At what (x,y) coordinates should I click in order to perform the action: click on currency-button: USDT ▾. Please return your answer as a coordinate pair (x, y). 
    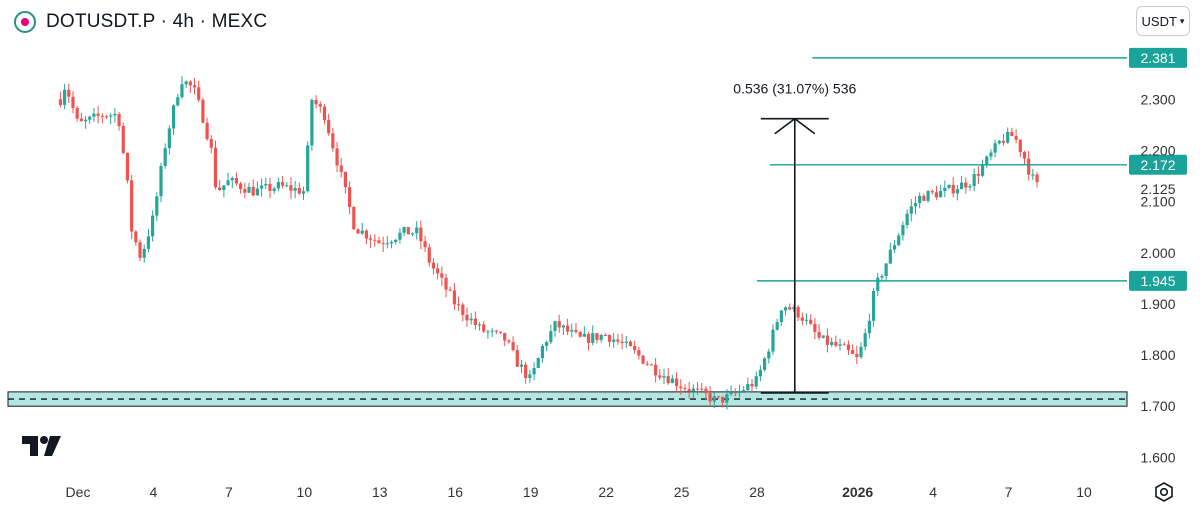
    Looking at the image, I should click on (1163, 21).